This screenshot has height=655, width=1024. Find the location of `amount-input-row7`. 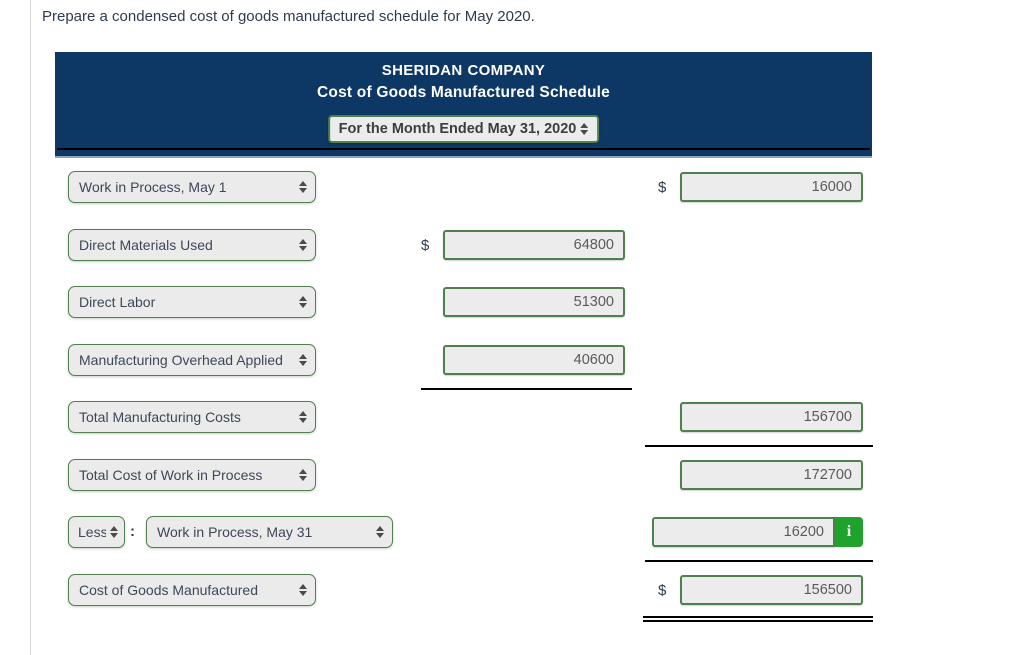

amount-input-row7 is located at coordinates (743, 532).